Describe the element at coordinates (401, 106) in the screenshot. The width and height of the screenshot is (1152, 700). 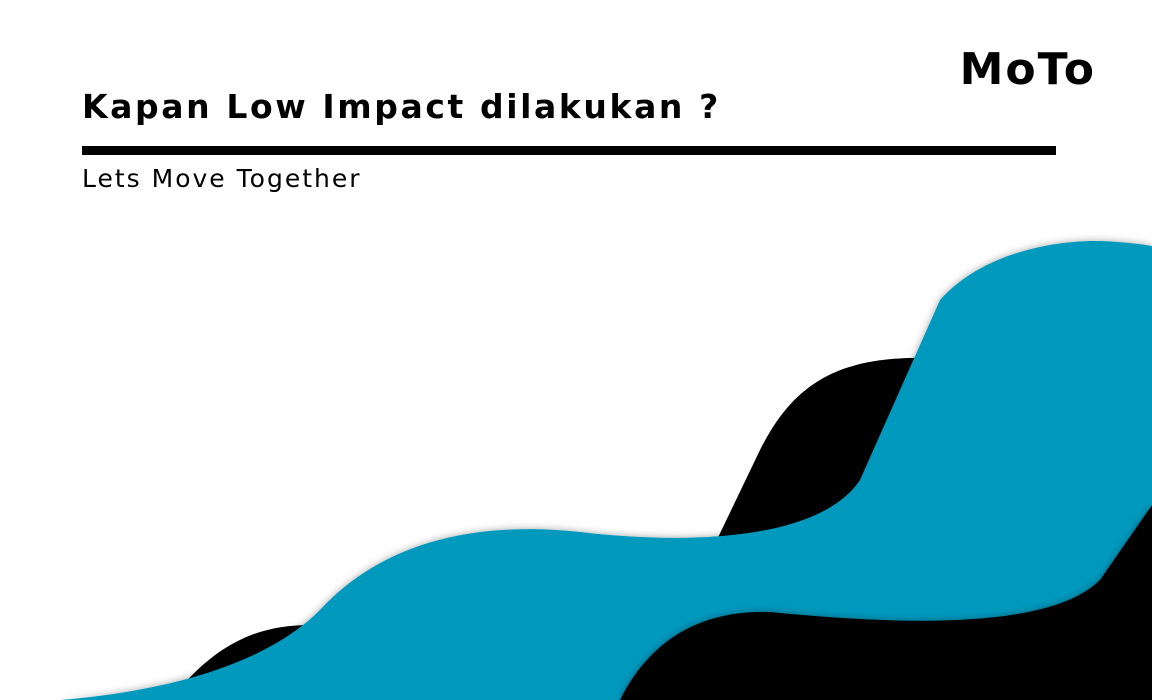
I see `page-title: Kapan Low Impact dilakukan ?` at that location.